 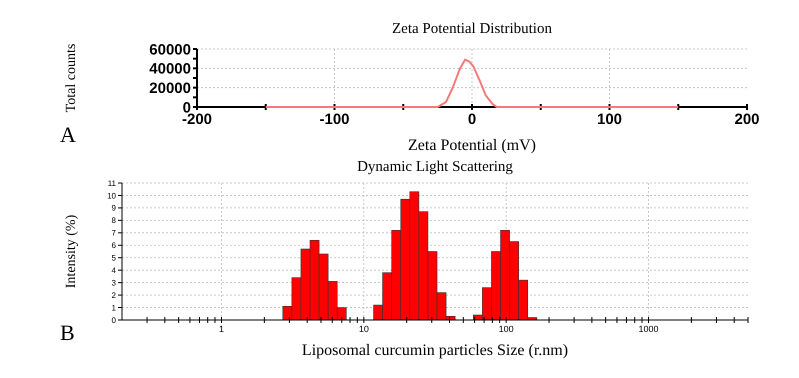 What do you see at coordinates (114, 307) in the screenshot?
I see `y-tick-label: 1` at bounding box center [114, 307].